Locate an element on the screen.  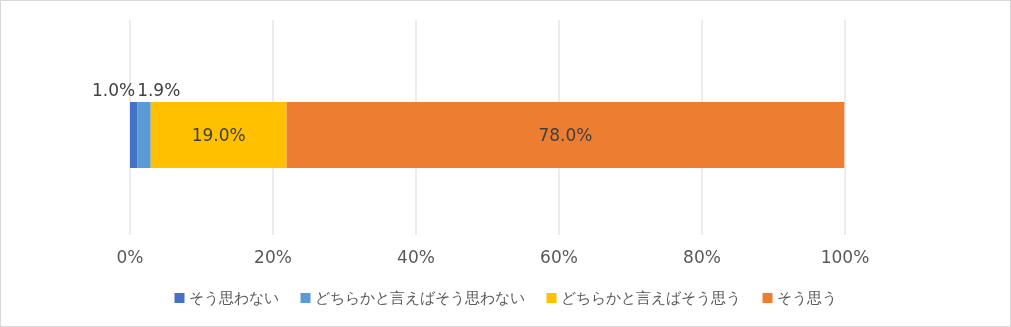
x-tick-label: 60% is located at coordinates (559, 257).